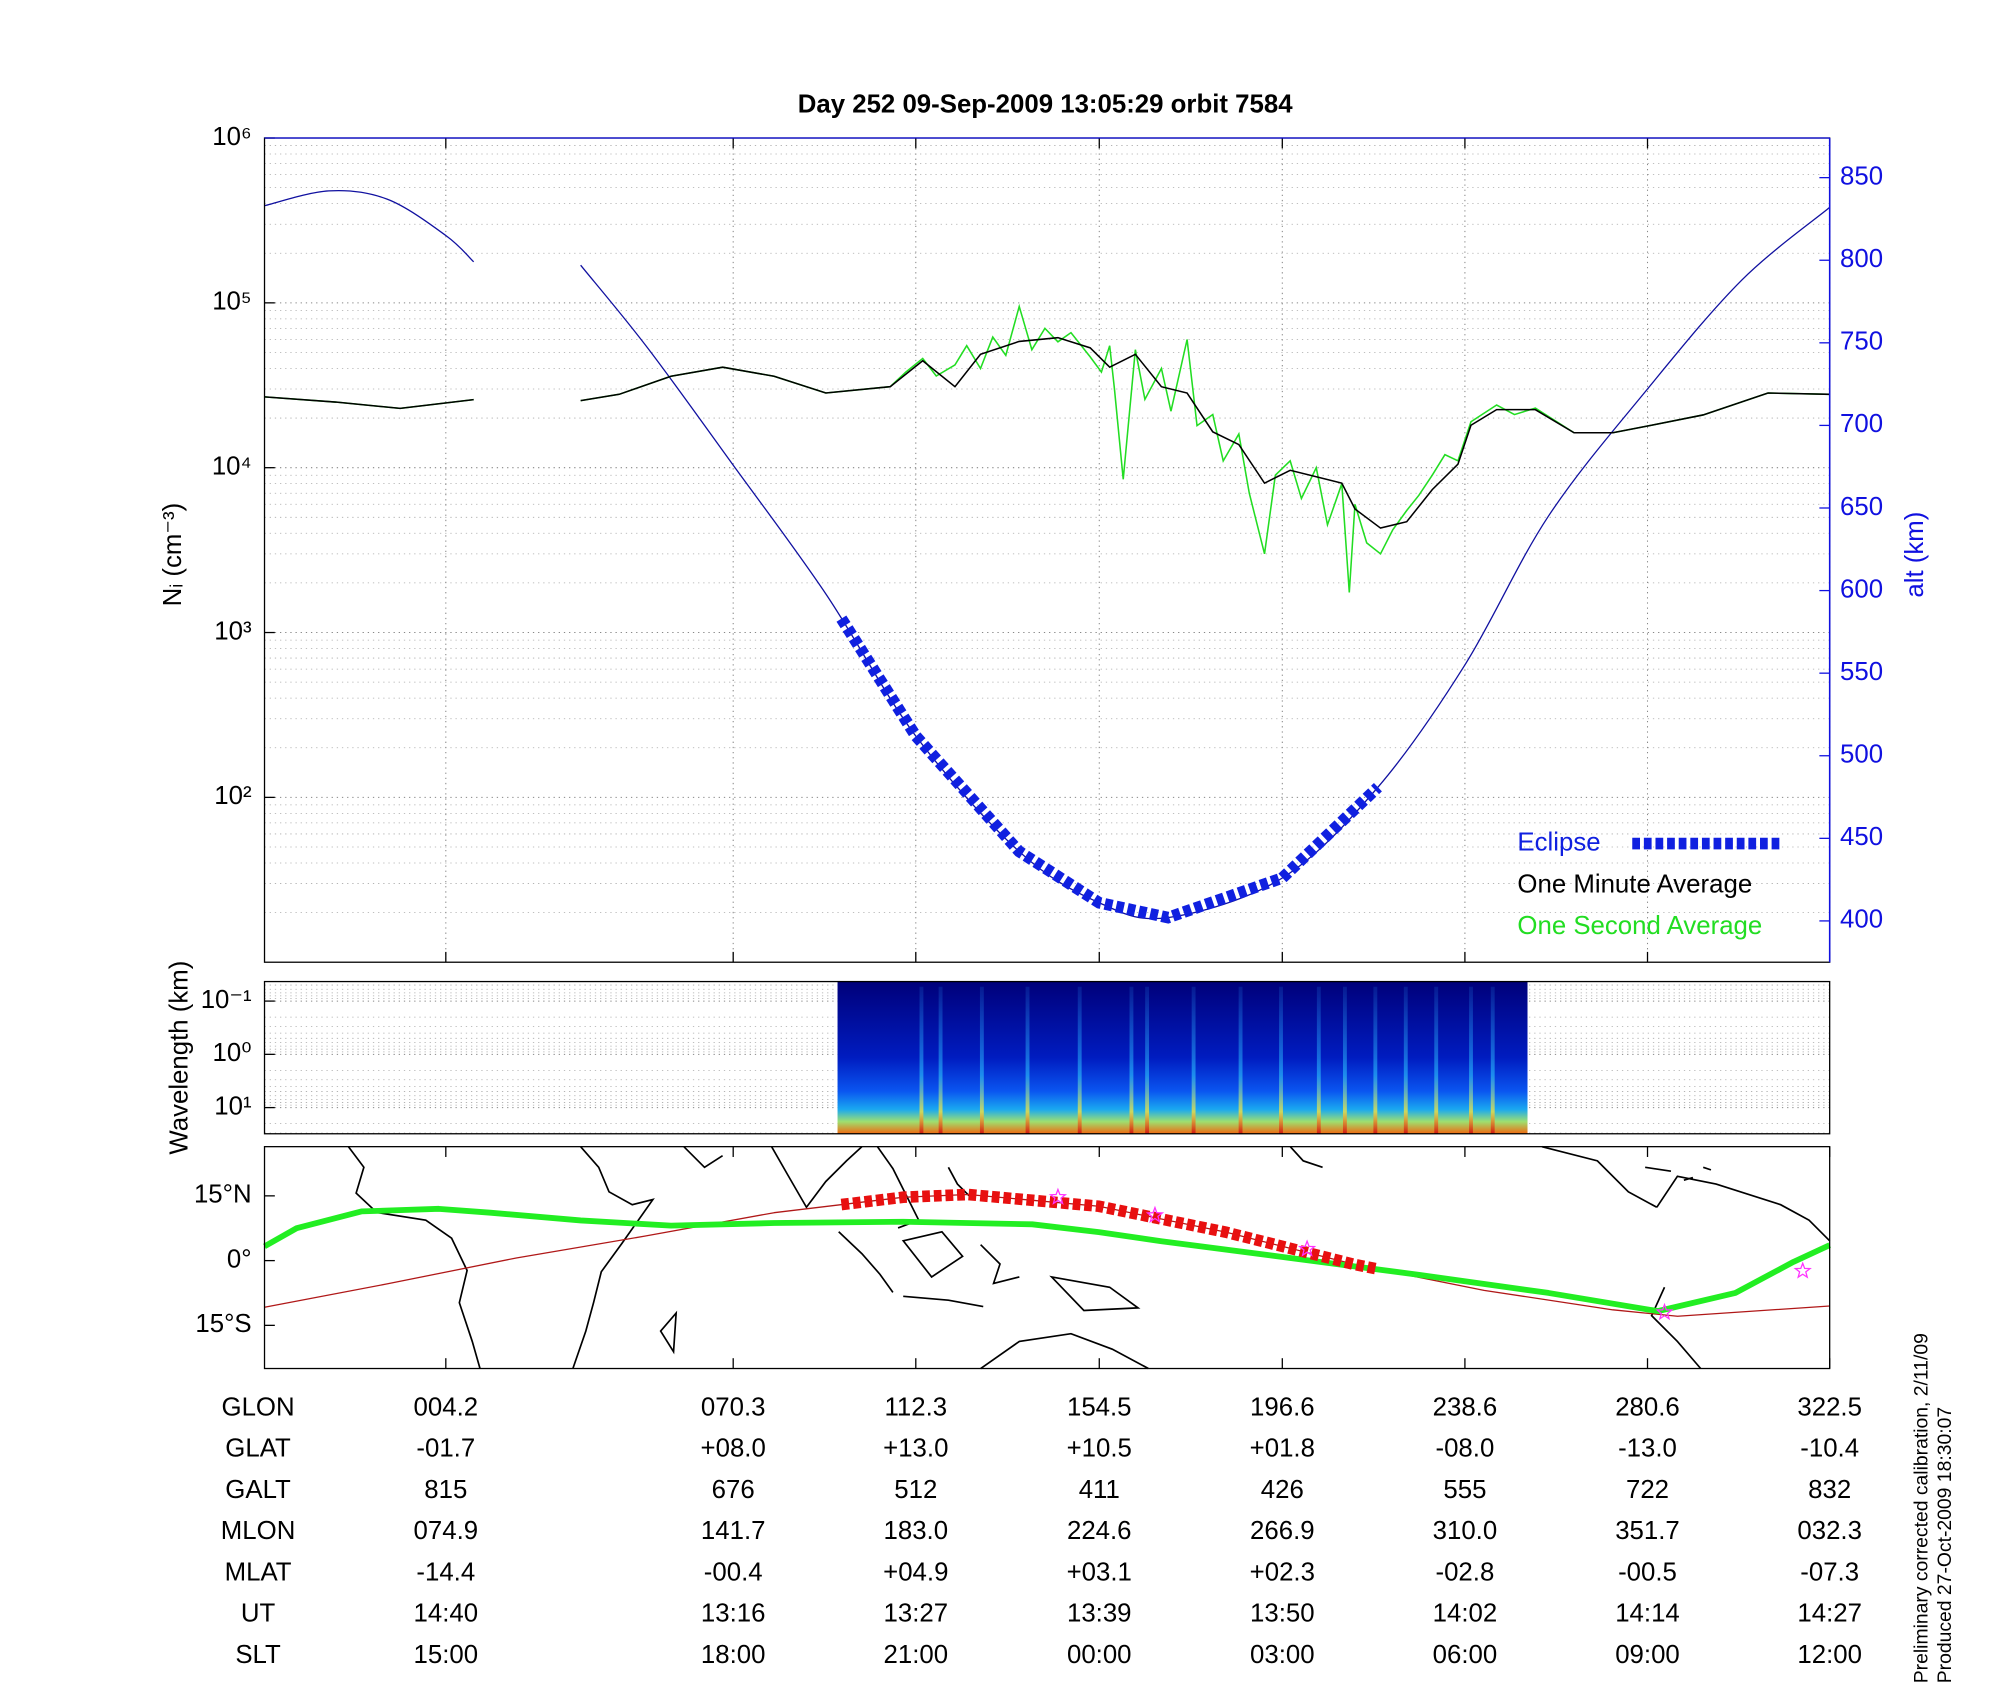  I want to click on table-cell: 411, so click(1099, 1490).